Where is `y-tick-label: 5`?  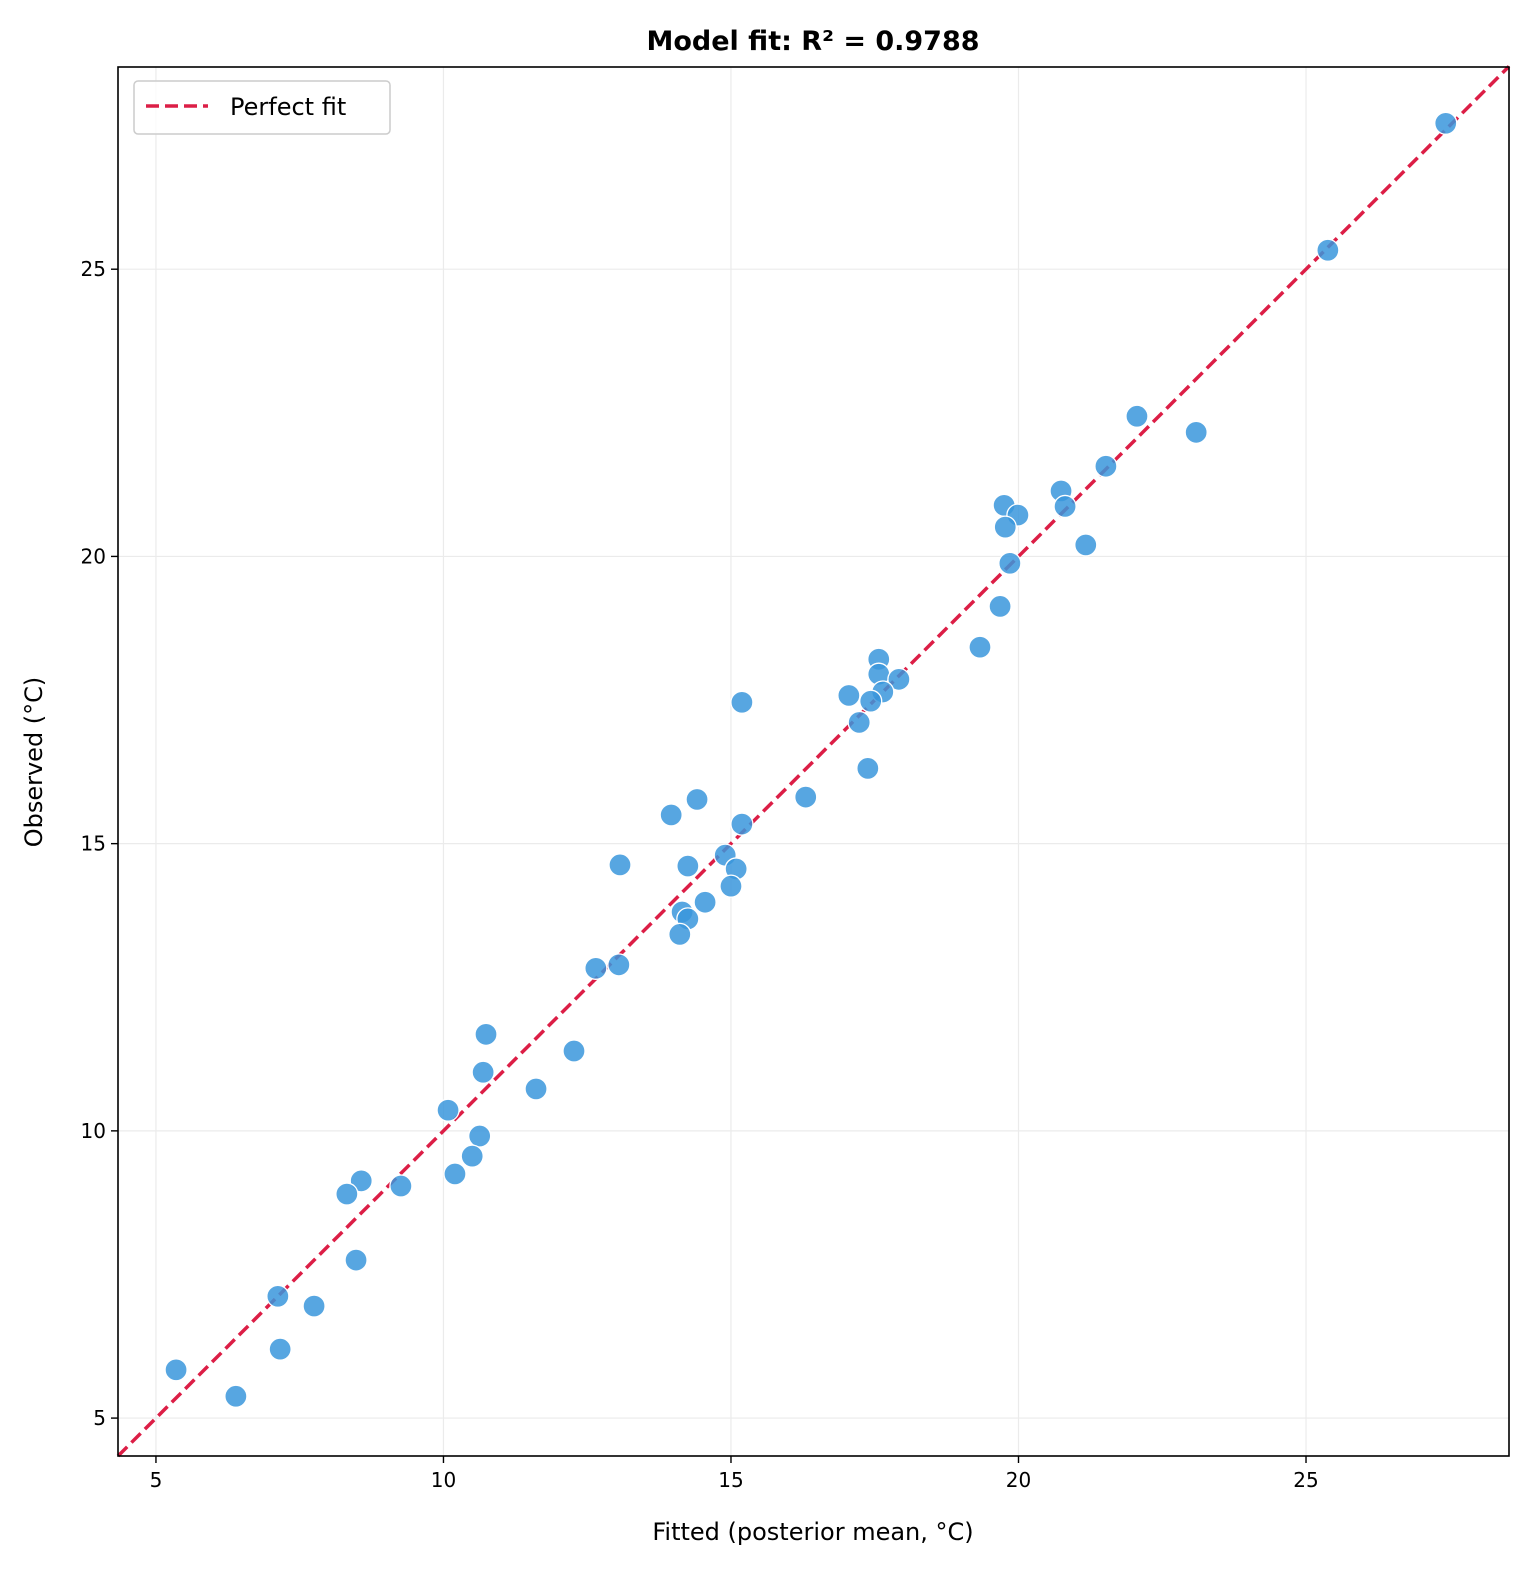
y-tick-label: 5 is located at coordinates (99, 1418).